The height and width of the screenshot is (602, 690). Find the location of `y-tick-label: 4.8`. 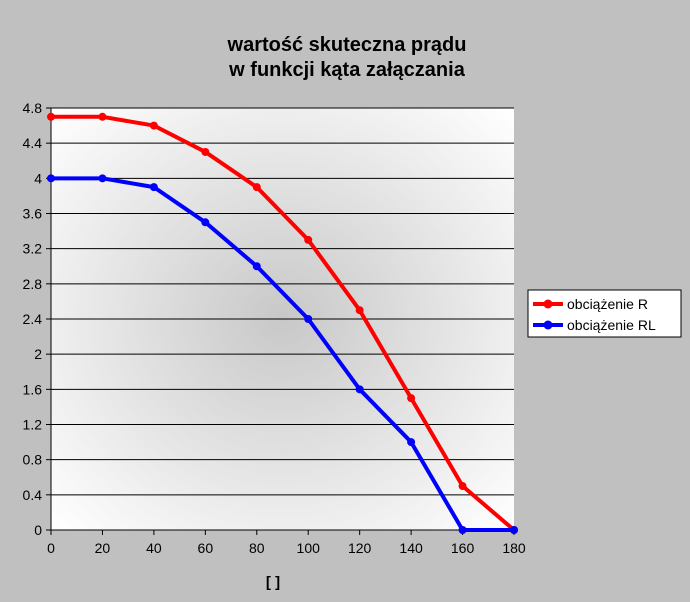

y-tick-label: 4.8 is located at coordinates (33, 108).